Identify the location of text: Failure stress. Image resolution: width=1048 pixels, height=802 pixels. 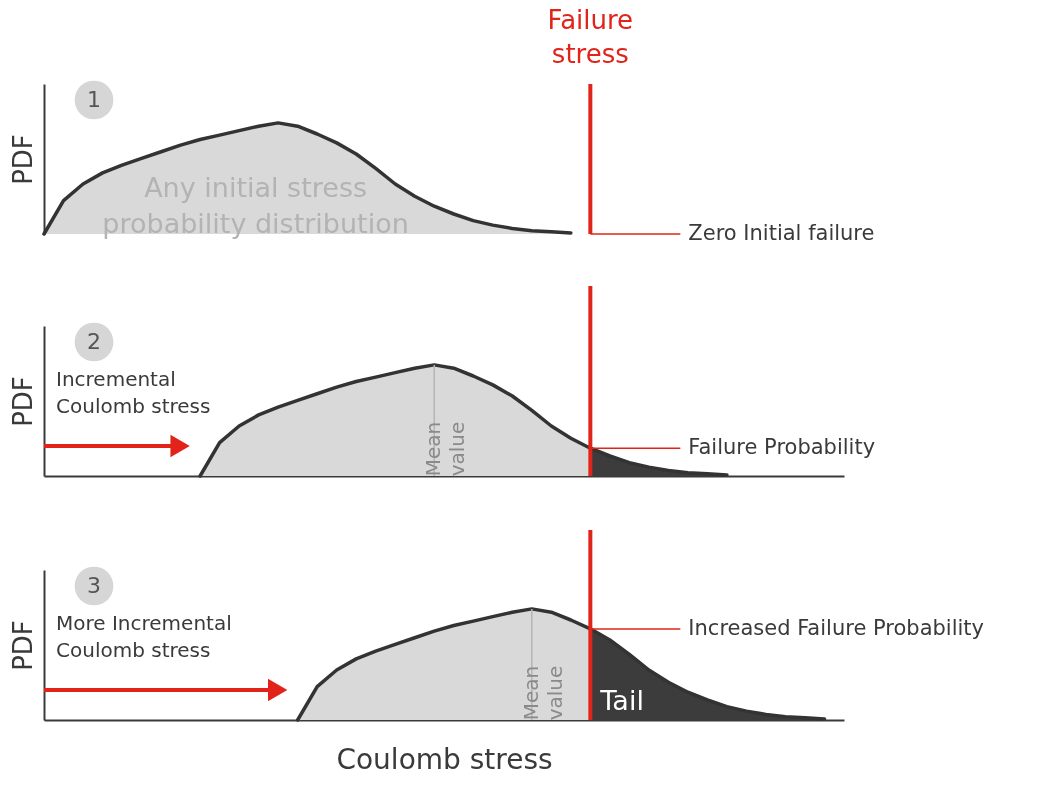
(590, 37).